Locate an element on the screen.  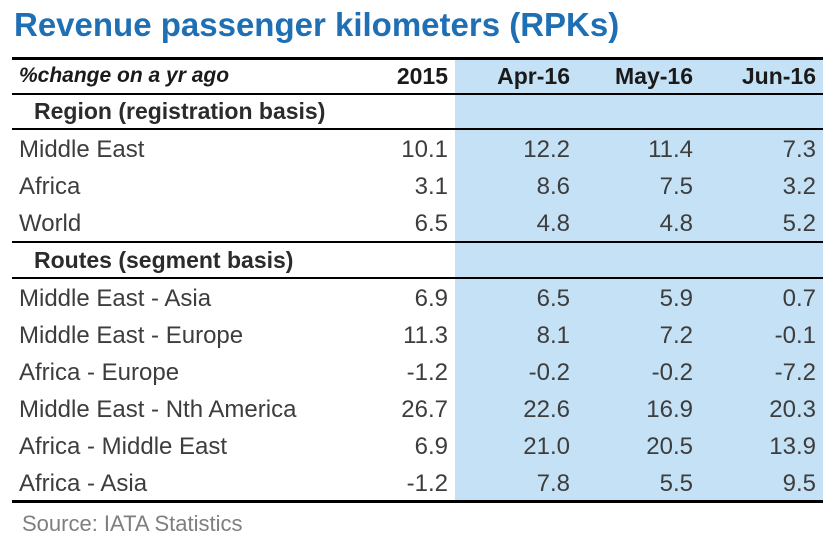
table-row: Africa 3.1 8.6 7.5 3.2 is located at coordinates (417, 186).